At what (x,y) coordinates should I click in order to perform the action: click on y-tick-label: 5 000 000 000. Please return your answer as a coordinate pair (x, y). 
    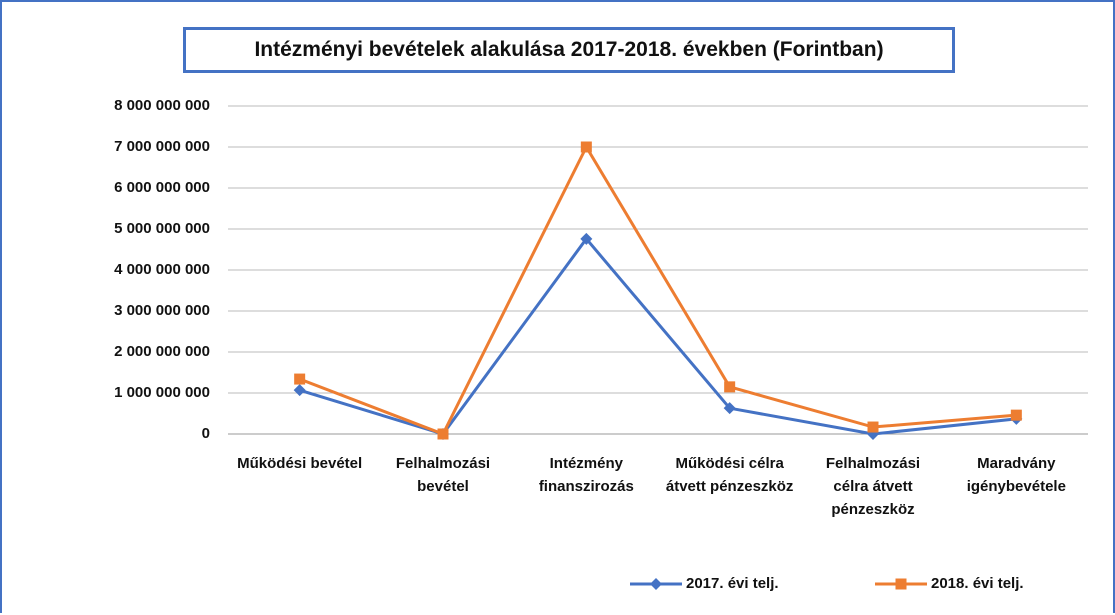
    Looking at the image, I should click on (162, 228).